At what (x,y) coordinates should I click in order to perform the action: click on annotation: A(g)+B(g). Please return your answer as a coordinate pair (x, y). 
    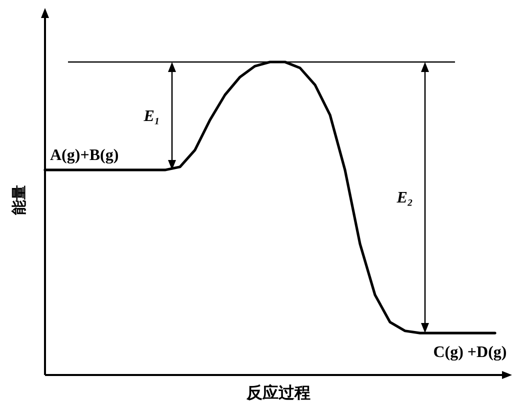
    Looking at the image, I should click on (84, 155).